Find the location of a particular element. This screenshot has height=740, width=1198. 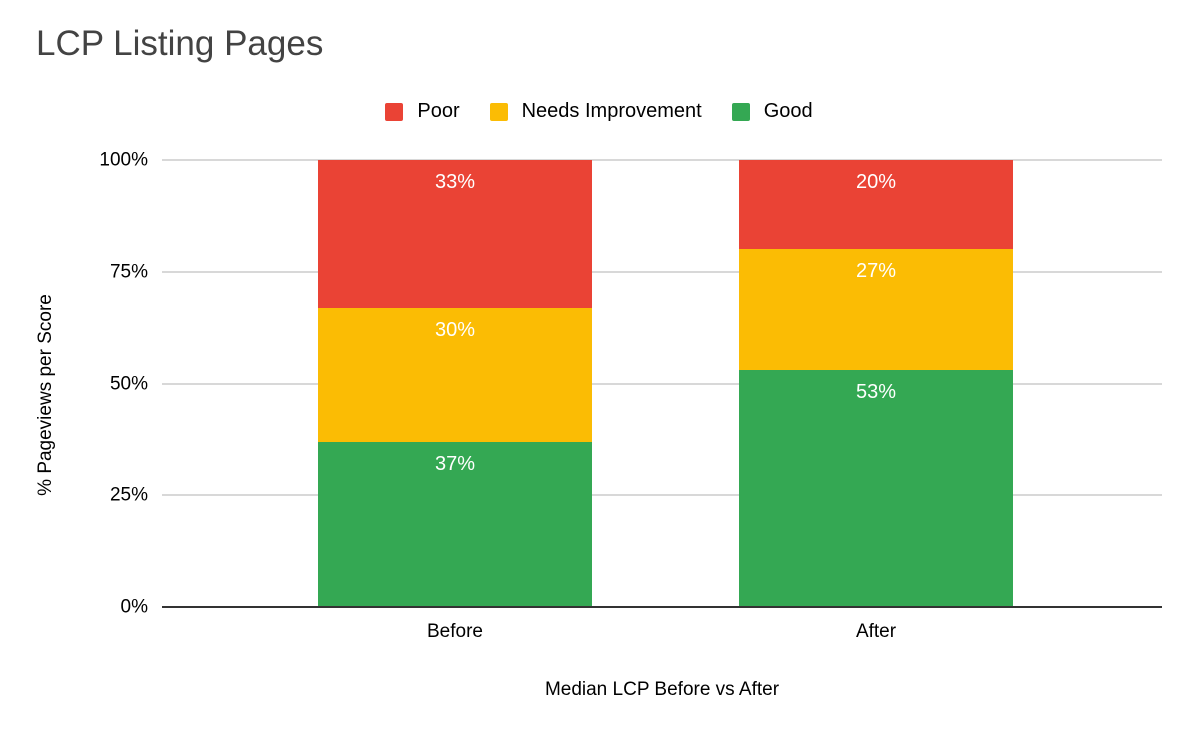

bar-value-label: 33% is located at coordinates (455, 182).